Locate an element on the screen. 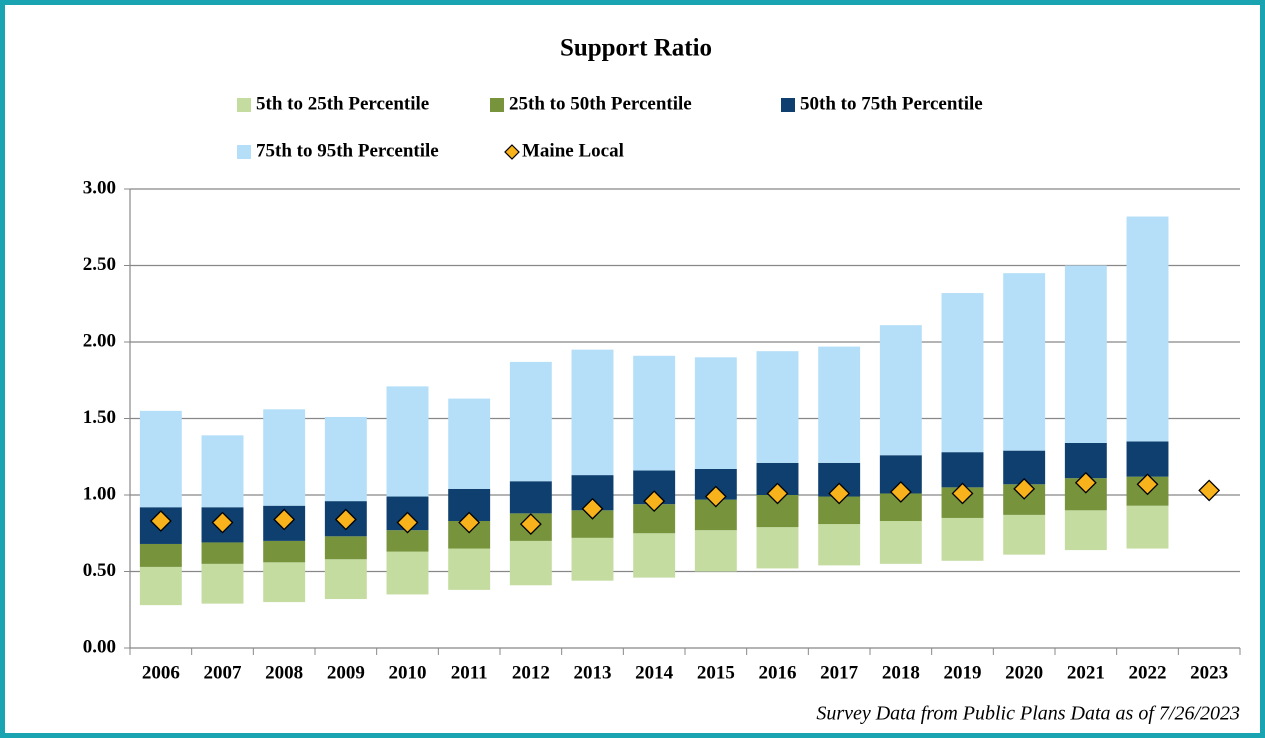 The width and height of the screenshot is (1265, 738). x-tick-label: 2015 is located at coordinates (716, 672).